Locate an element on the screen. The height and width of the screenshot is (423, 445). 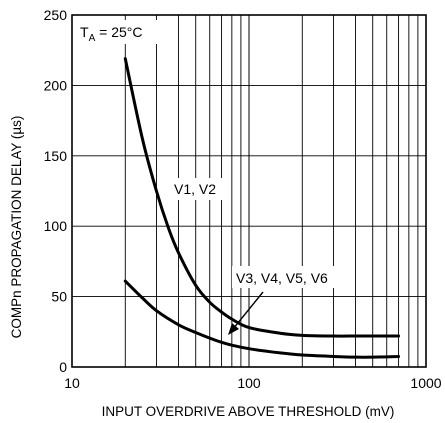
series-label-v1v2-background is located at coordinates (199, 189).